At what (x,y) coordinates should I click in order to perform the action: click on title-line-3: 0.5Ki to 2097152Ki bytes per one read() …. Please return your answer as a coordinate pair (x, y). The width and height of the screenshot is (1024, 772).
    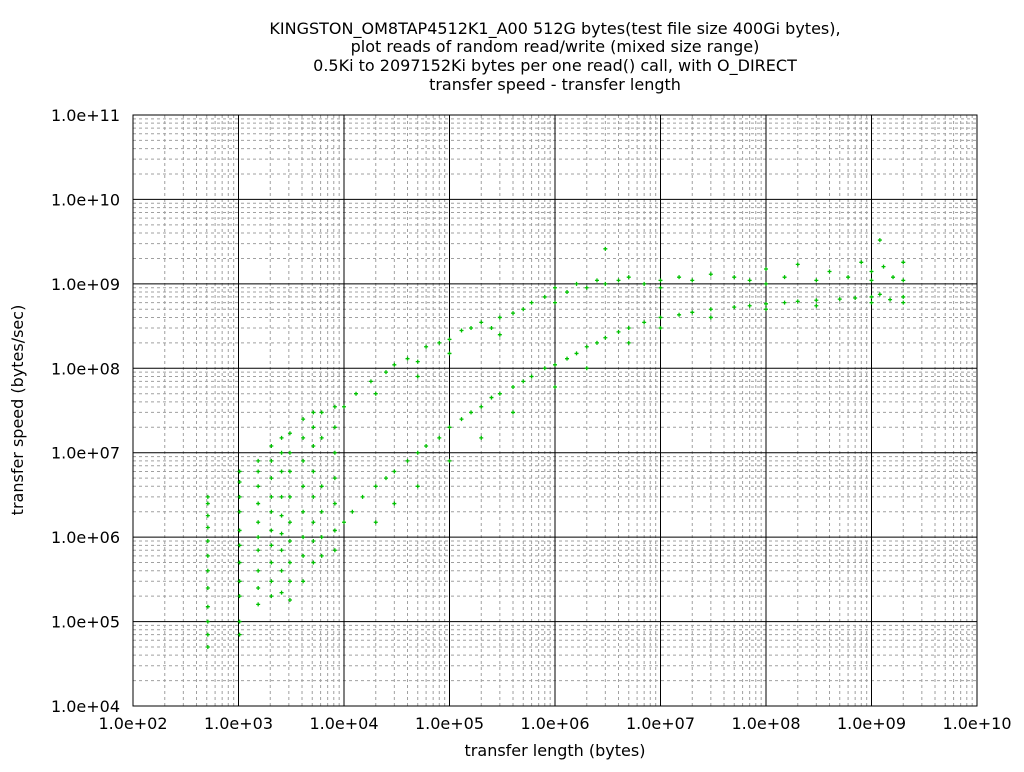
    Looking at the image, I should click on (555, 66).